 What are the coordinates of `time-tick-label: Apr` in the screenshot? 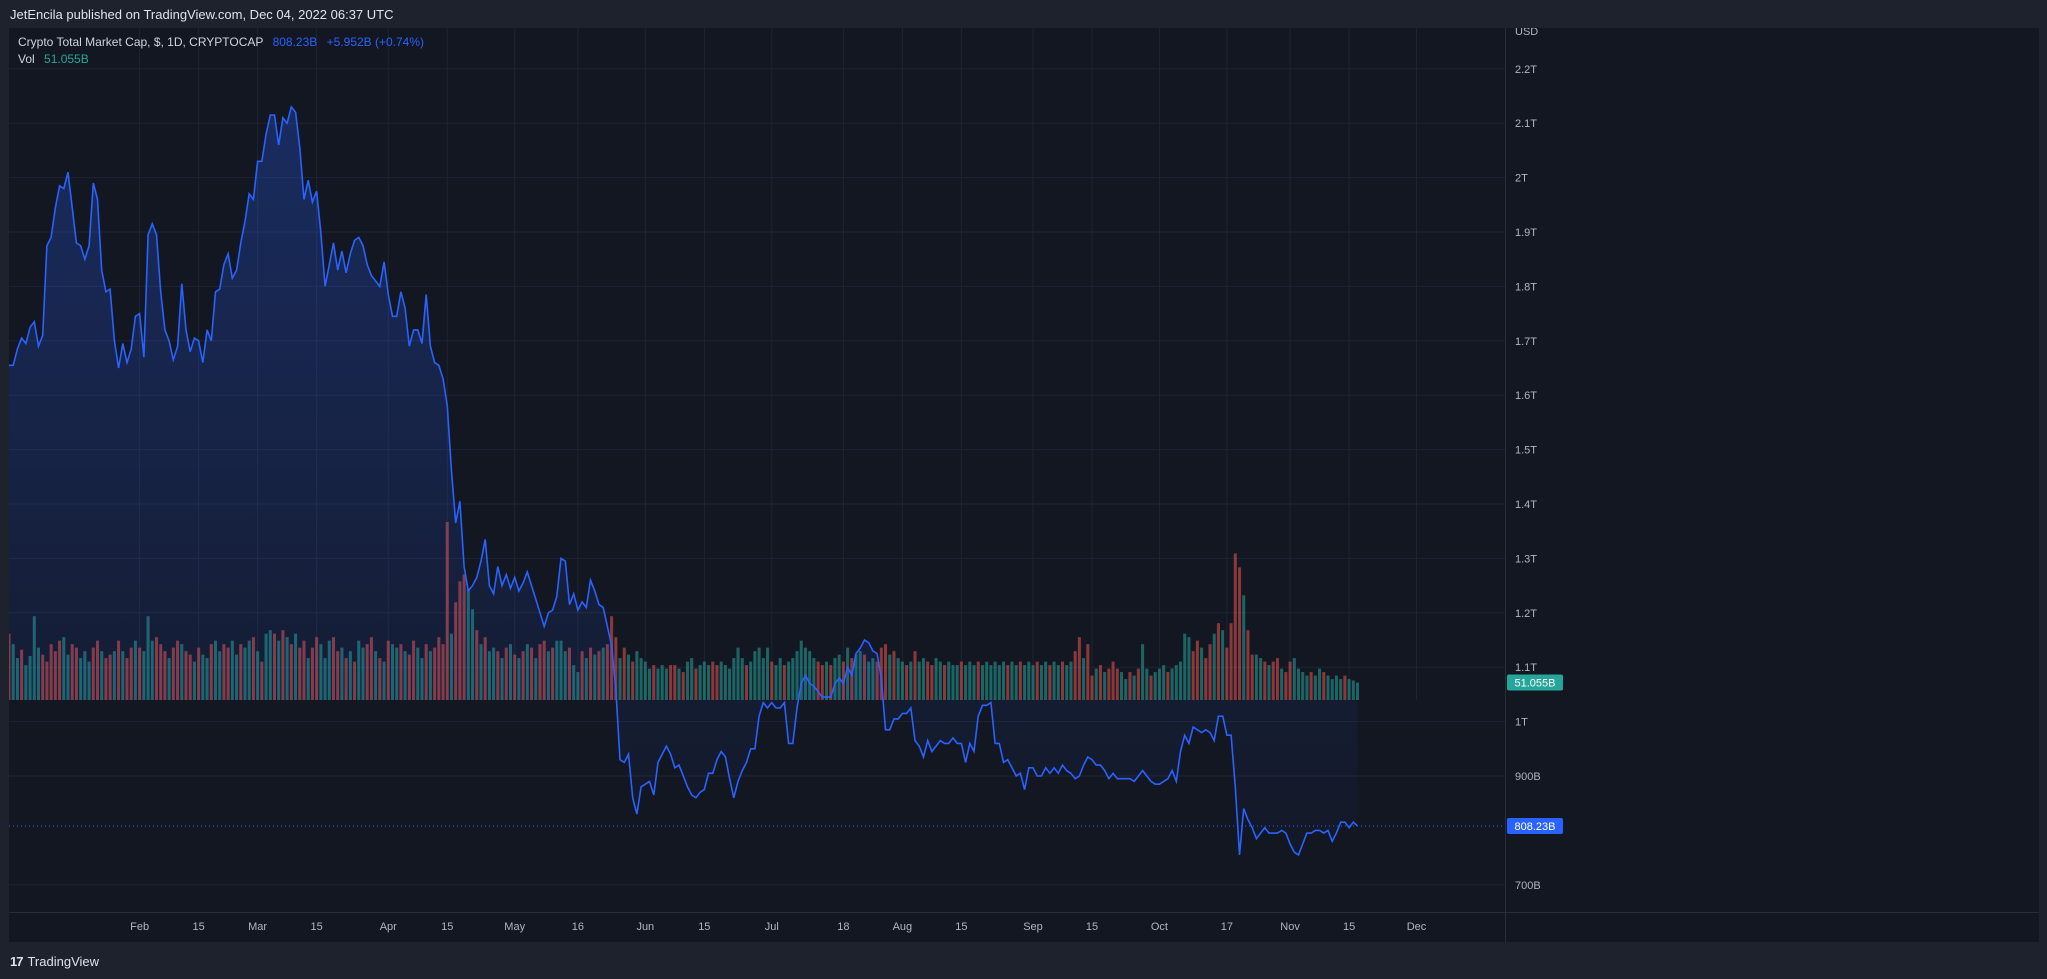 It's located at (388, 927).